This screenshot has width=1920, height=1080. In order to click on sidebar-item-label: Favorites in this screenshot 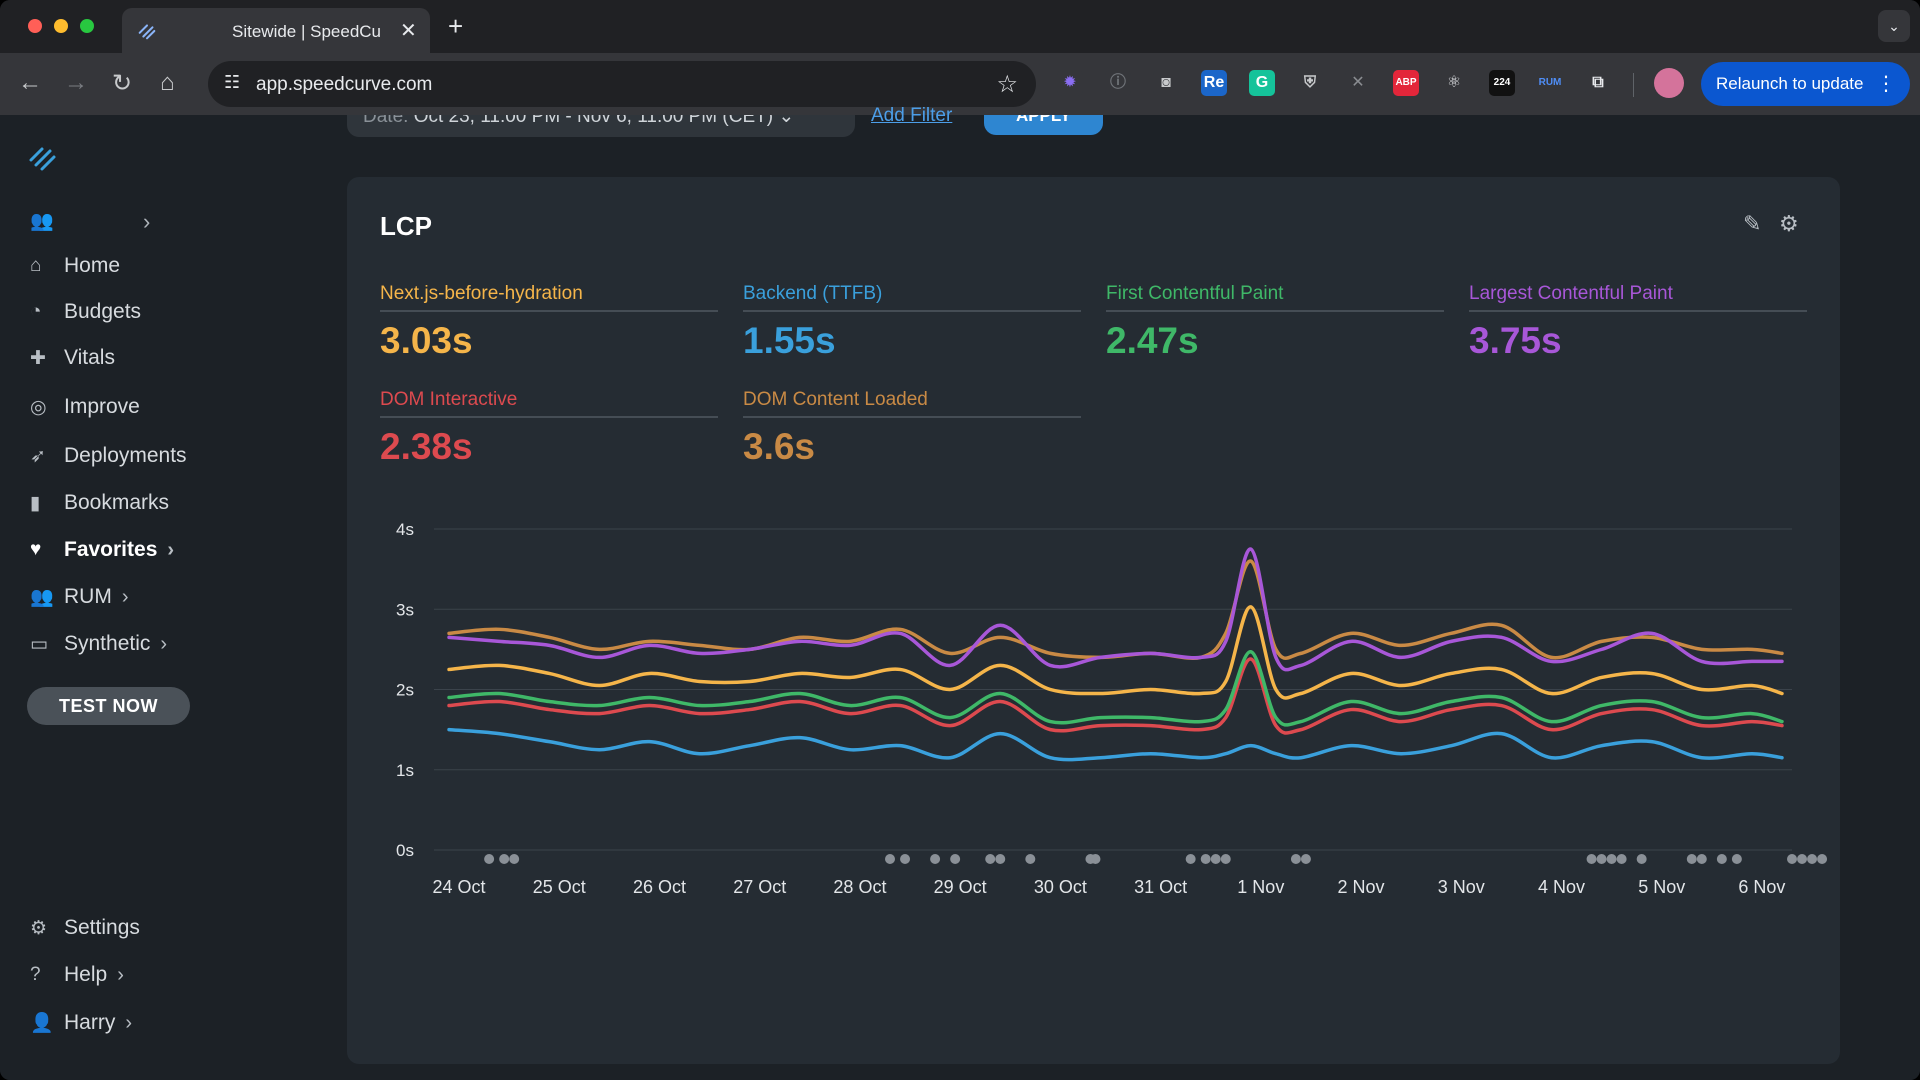, I will do `click(111, 549)`.